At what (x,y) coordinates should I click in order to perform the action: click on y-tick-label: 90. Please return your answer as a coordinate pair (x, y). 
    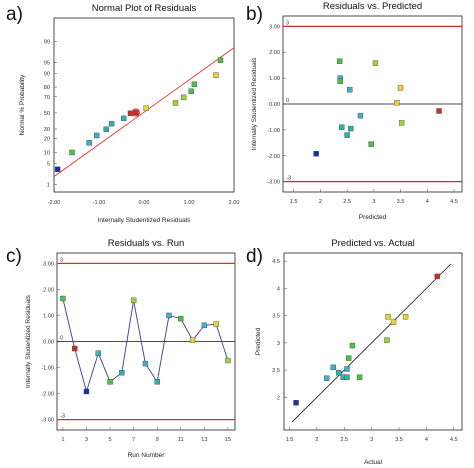
    Looking at the image, I should click on (47, 75).